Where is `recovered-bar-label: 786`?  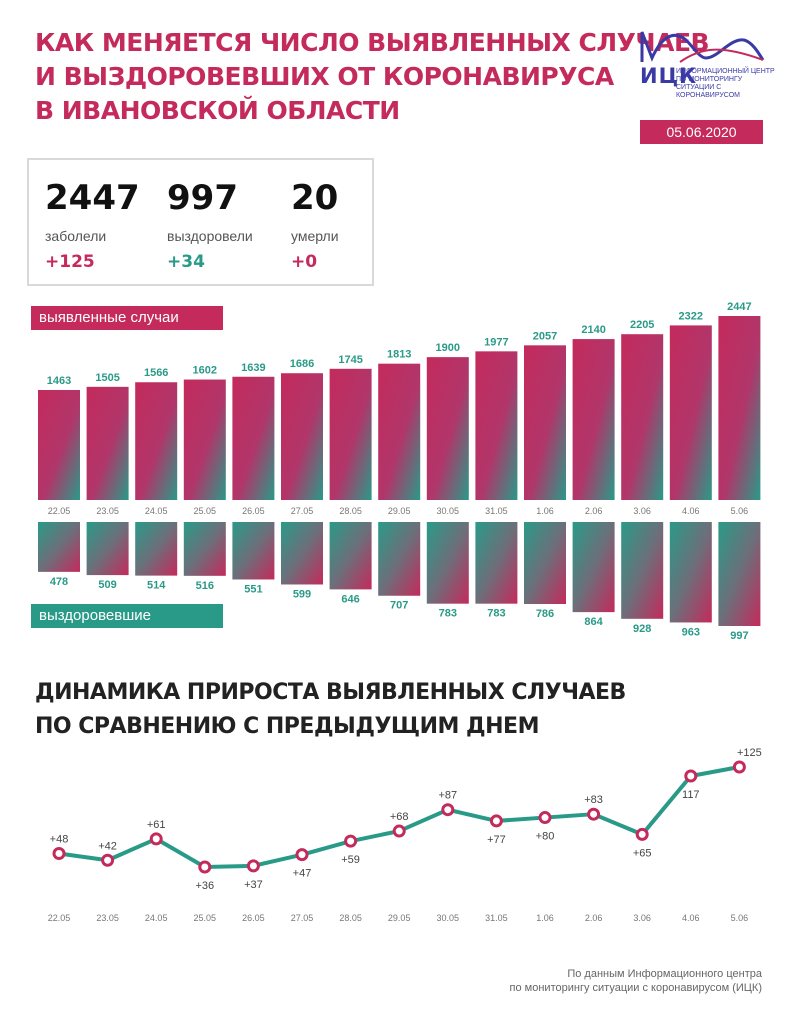 recovered-bar-label: 786 is located at coordinates (545, 614).